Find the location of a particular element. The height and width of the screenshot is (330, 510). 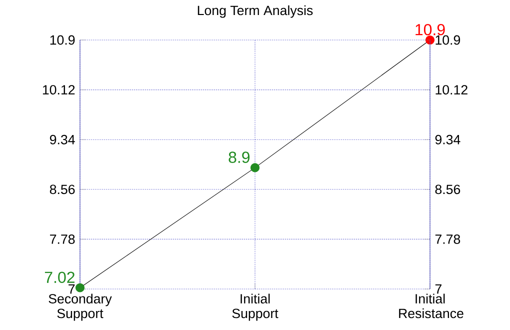

data-label: 10.9 is located at coordinates (430, 30).